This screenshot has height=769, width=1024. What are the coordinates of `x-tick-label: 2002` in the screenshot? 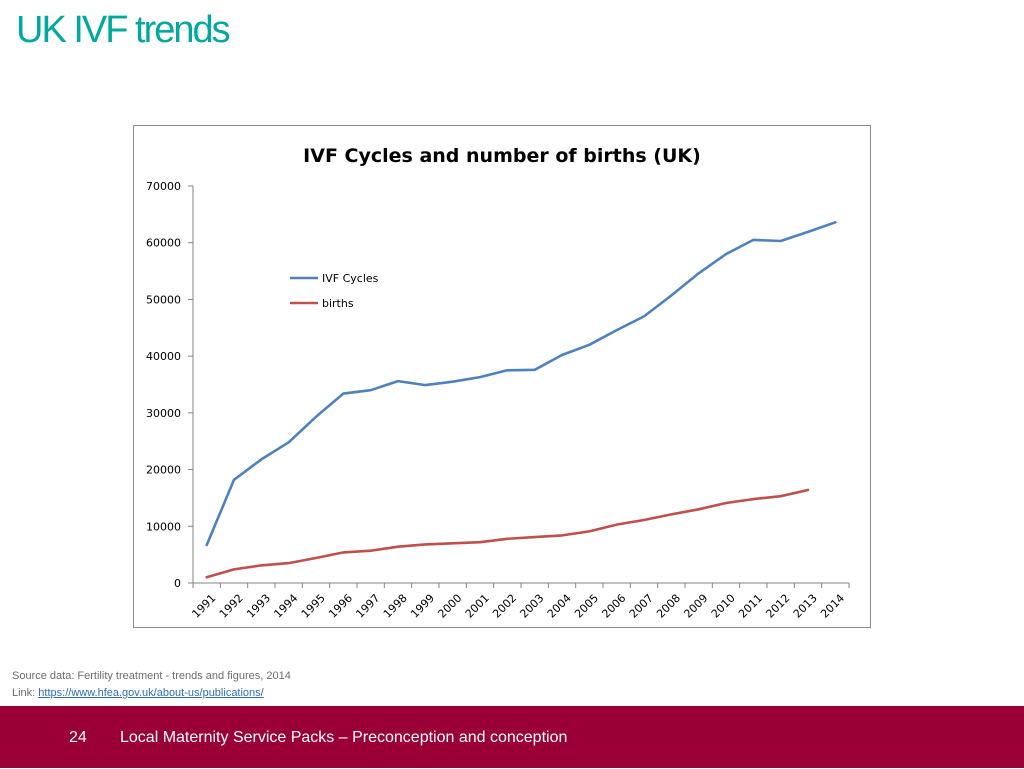 It's located at (504, 606).